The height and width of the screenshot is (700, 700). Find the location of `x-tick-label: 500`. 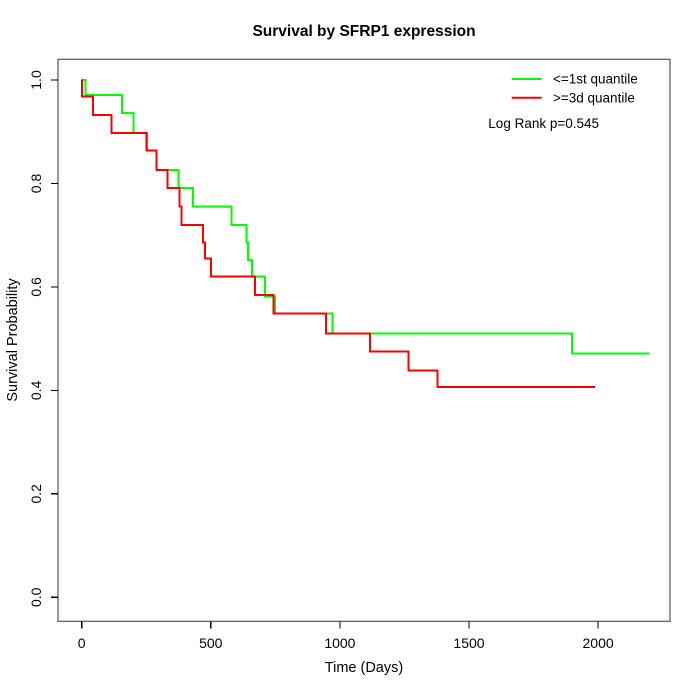

x-tick-label: 500 is located at coordinates (211, 643).